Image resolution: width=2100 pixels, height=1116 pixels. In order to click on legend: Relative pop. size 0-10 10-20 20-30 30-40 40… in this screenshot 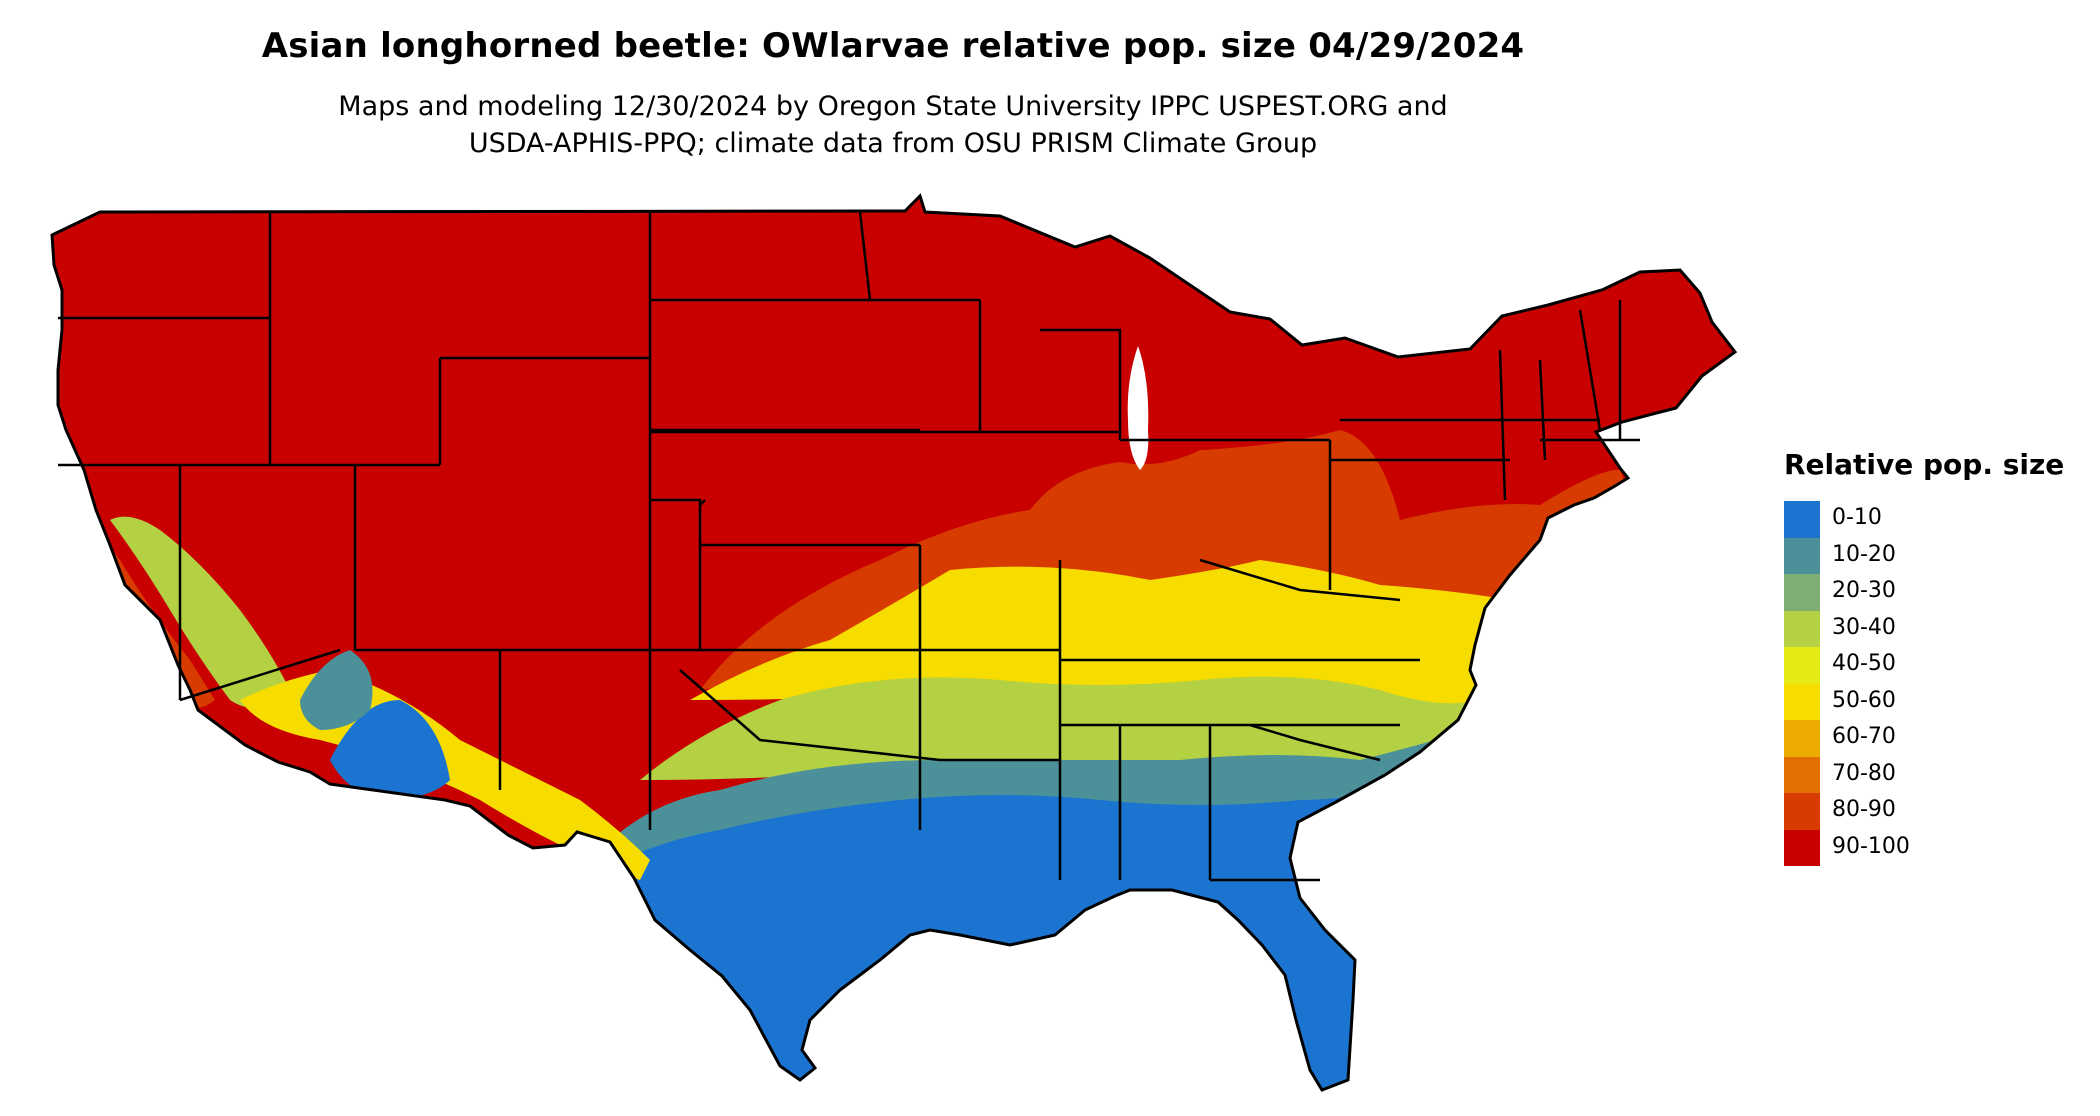, I will do `click(1934, 657)`.